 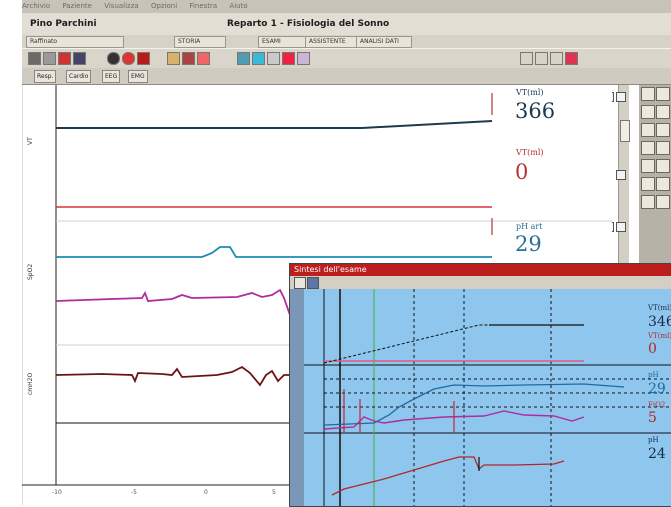 What do you see at coordinates (526, 58) in the screenshot?
I see `zoom-in-icon` at bounding box center [526, 58].